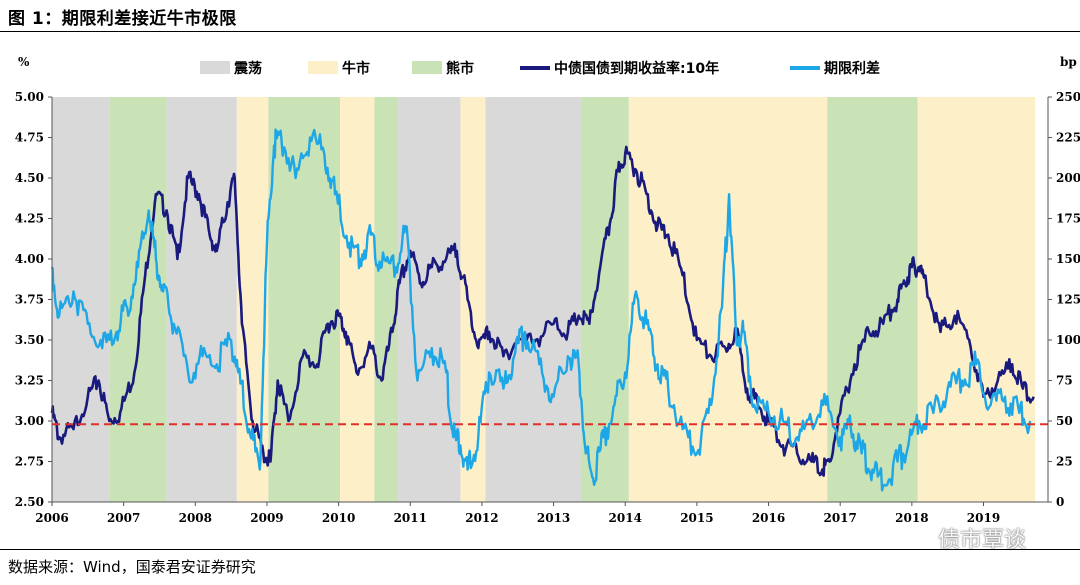  Describe the element at coordinates (1064, 462) in the screenshot. I see `right-tick-label: 25` at that location.